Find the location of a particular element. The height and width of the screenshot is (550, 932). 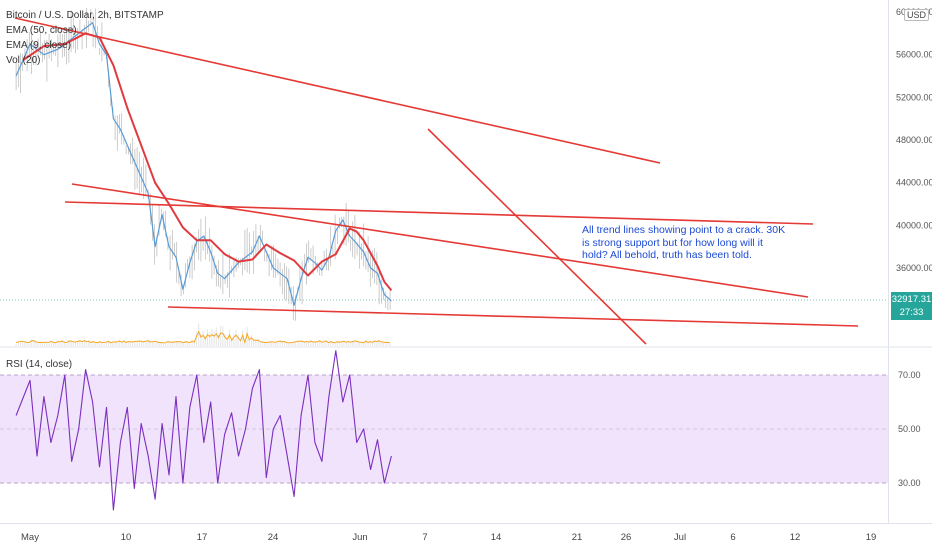

bar-countdown: 27:33 is located at coordinates (911, 312).